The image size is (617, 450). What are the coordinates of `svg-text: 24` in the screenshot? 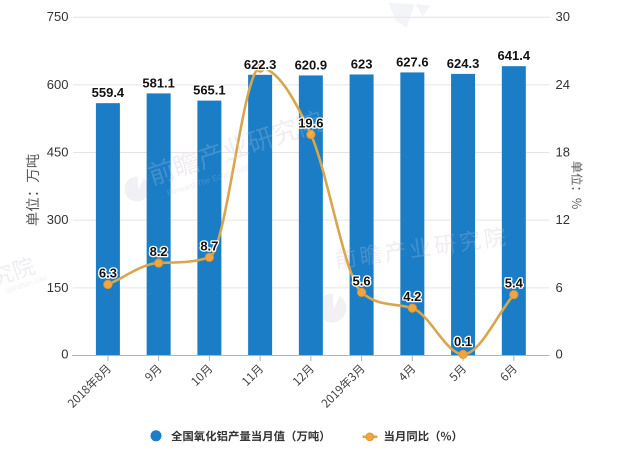 It's located at (563, 84).